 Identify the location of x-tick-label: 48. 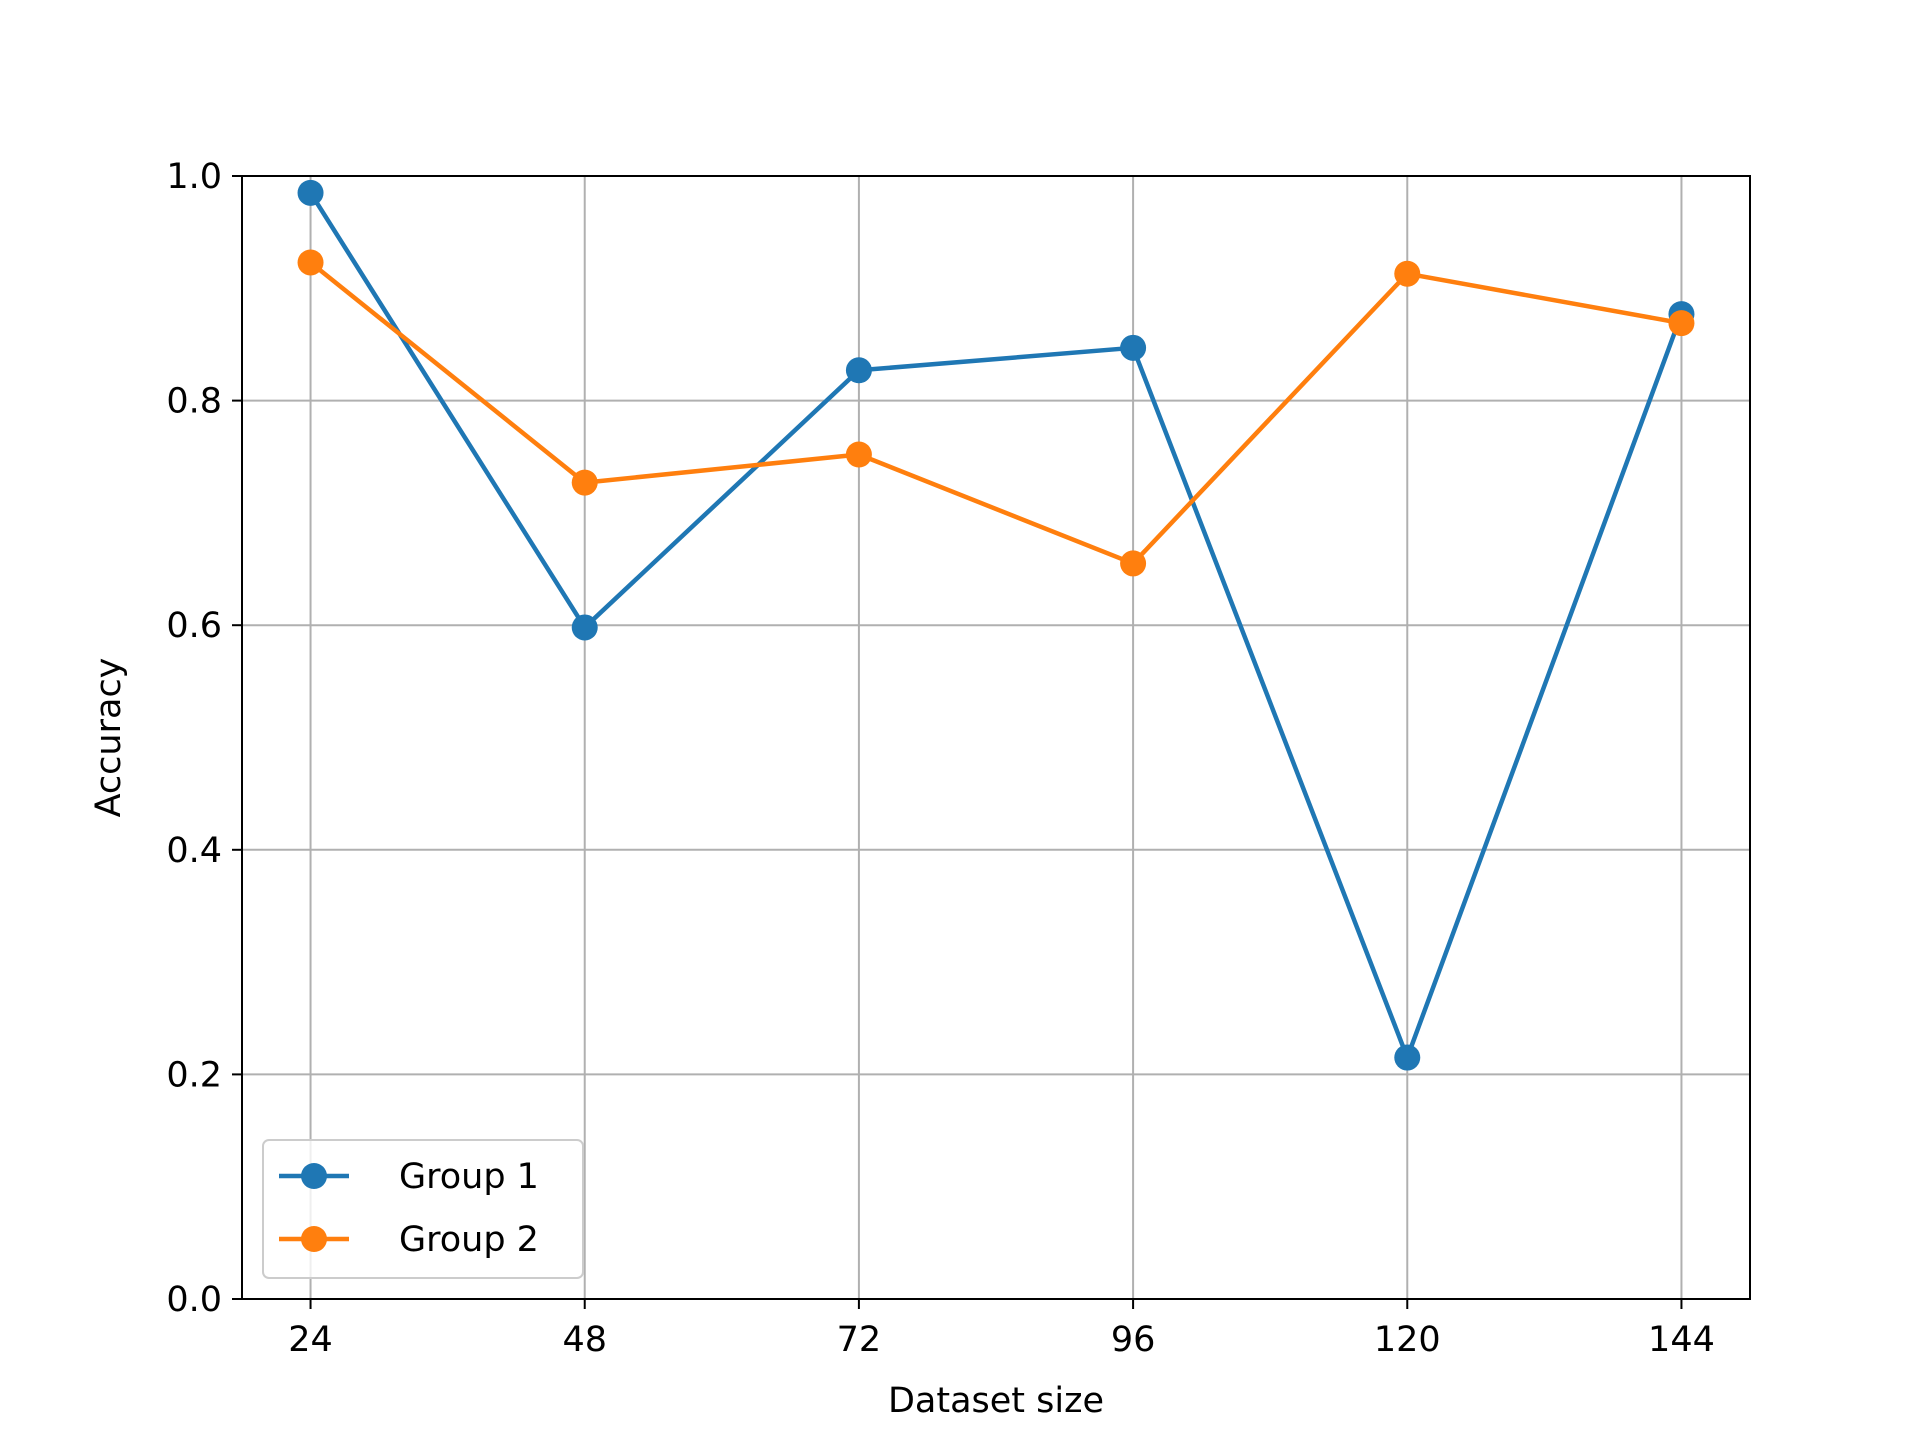
(584, 1340).